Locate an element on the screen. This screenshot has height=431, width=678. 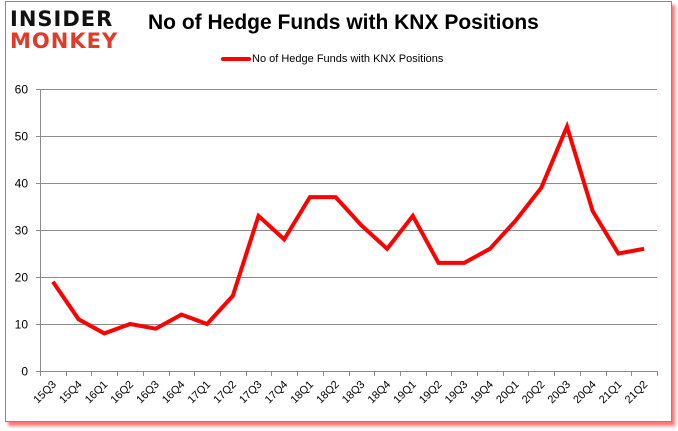
x-tick-label: 21Q2 is located at coordinates (637, 393).